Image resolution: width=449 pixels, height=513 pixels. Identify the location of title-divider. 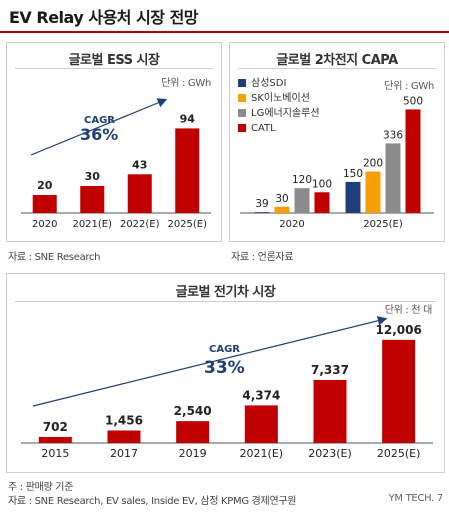
(224, 32).